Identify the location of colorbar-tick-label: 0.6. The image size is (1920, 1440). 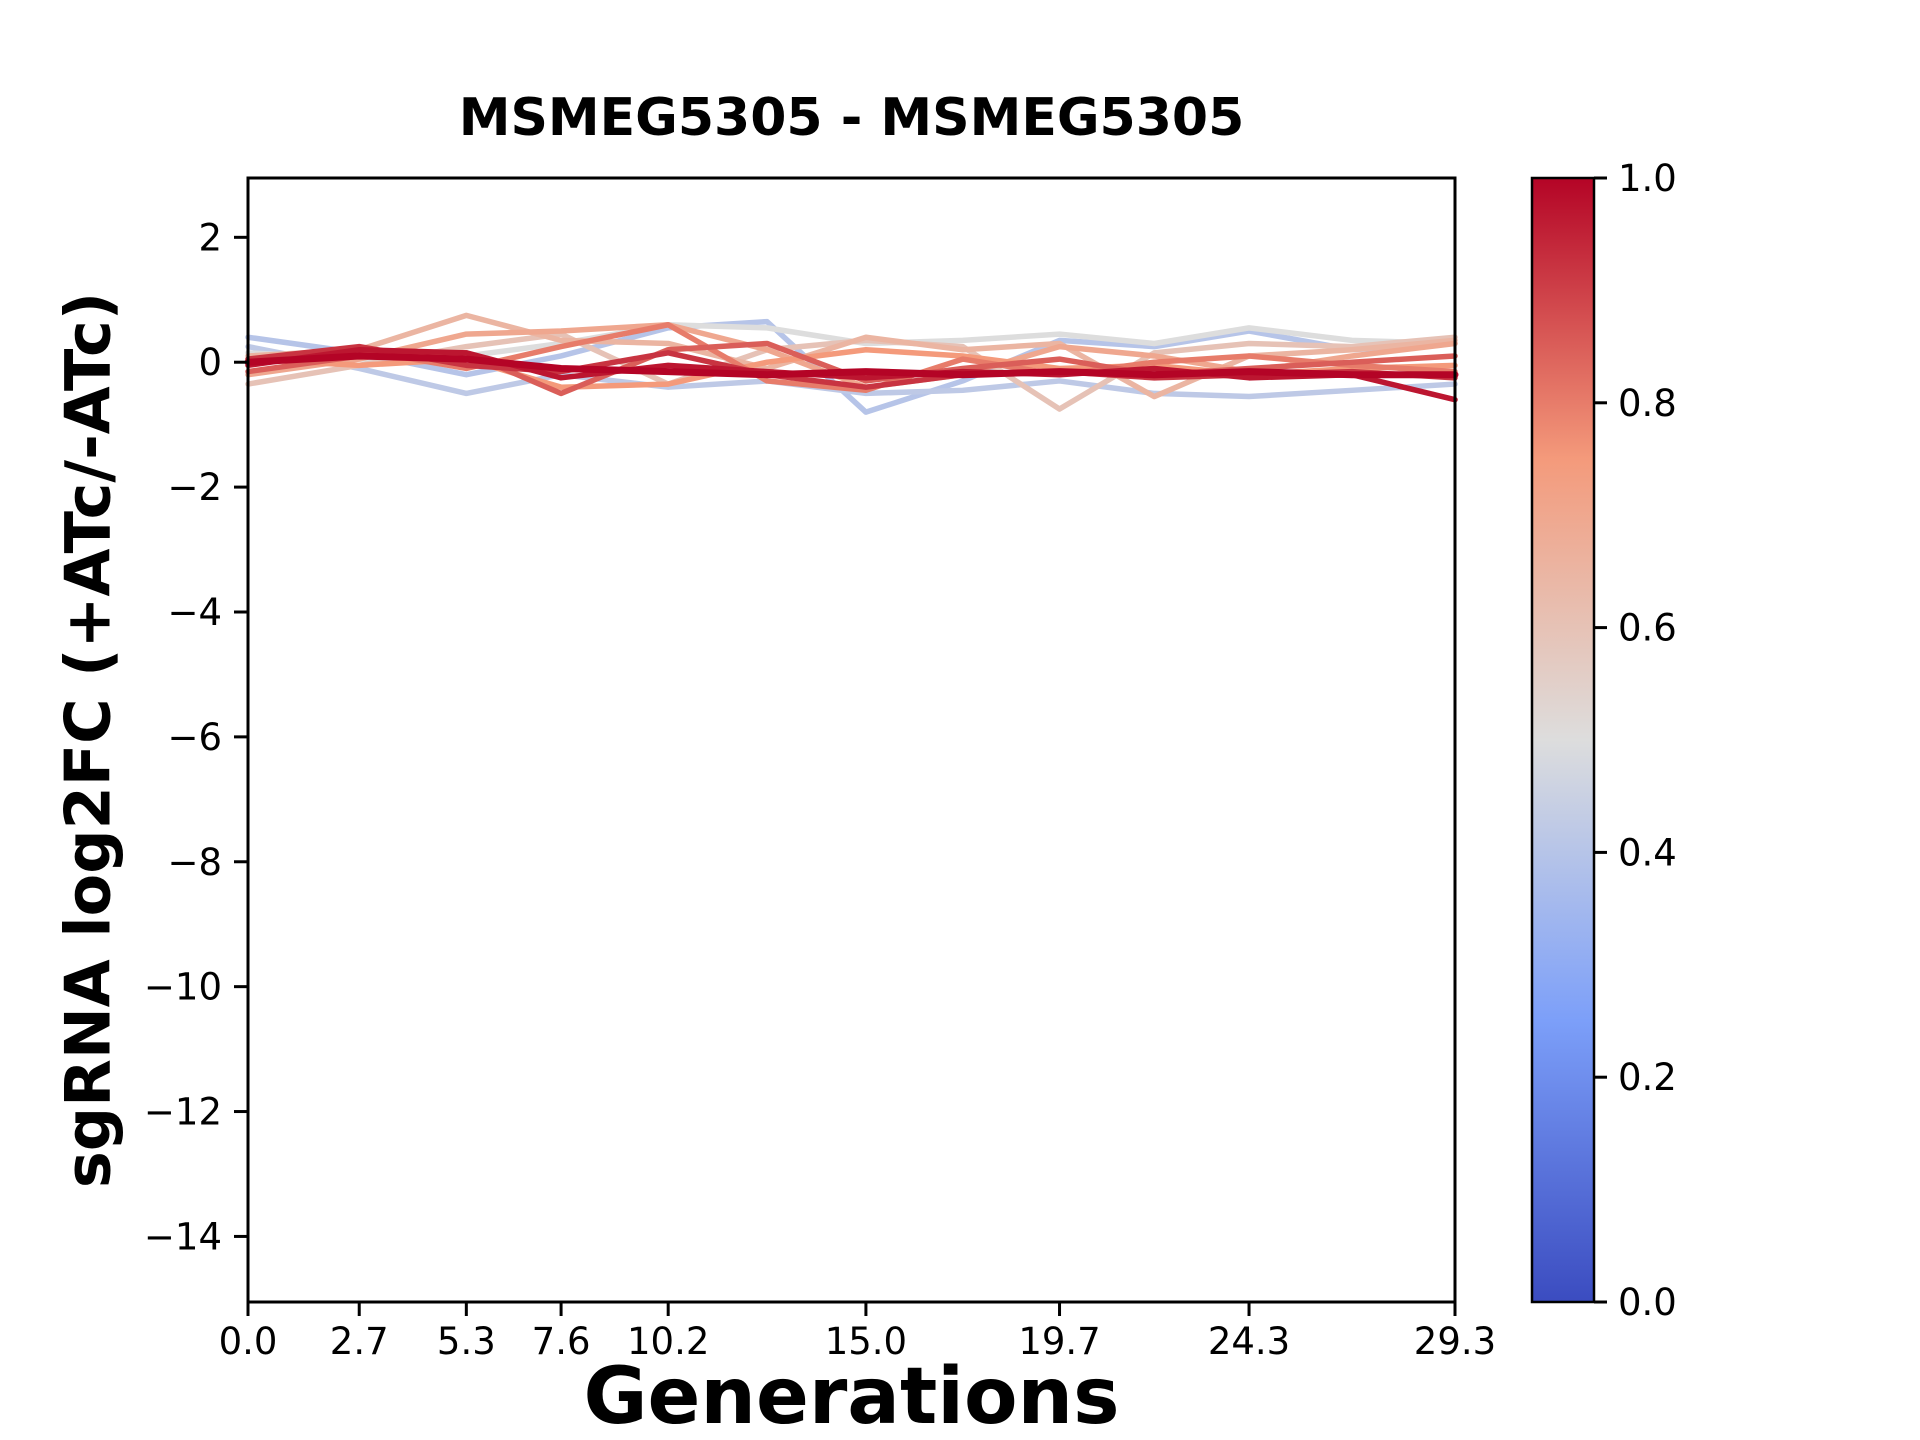
(1647, 628).